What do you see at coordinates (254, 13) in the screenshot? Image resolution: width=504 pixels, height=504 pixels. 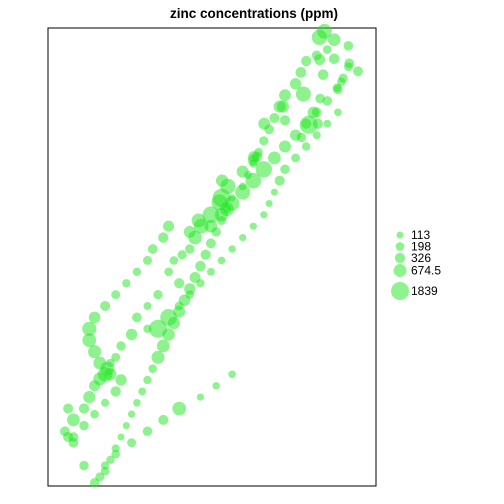 I see `chart-title: zinc concentrations (ppm)` at bounding box center [254, 13].